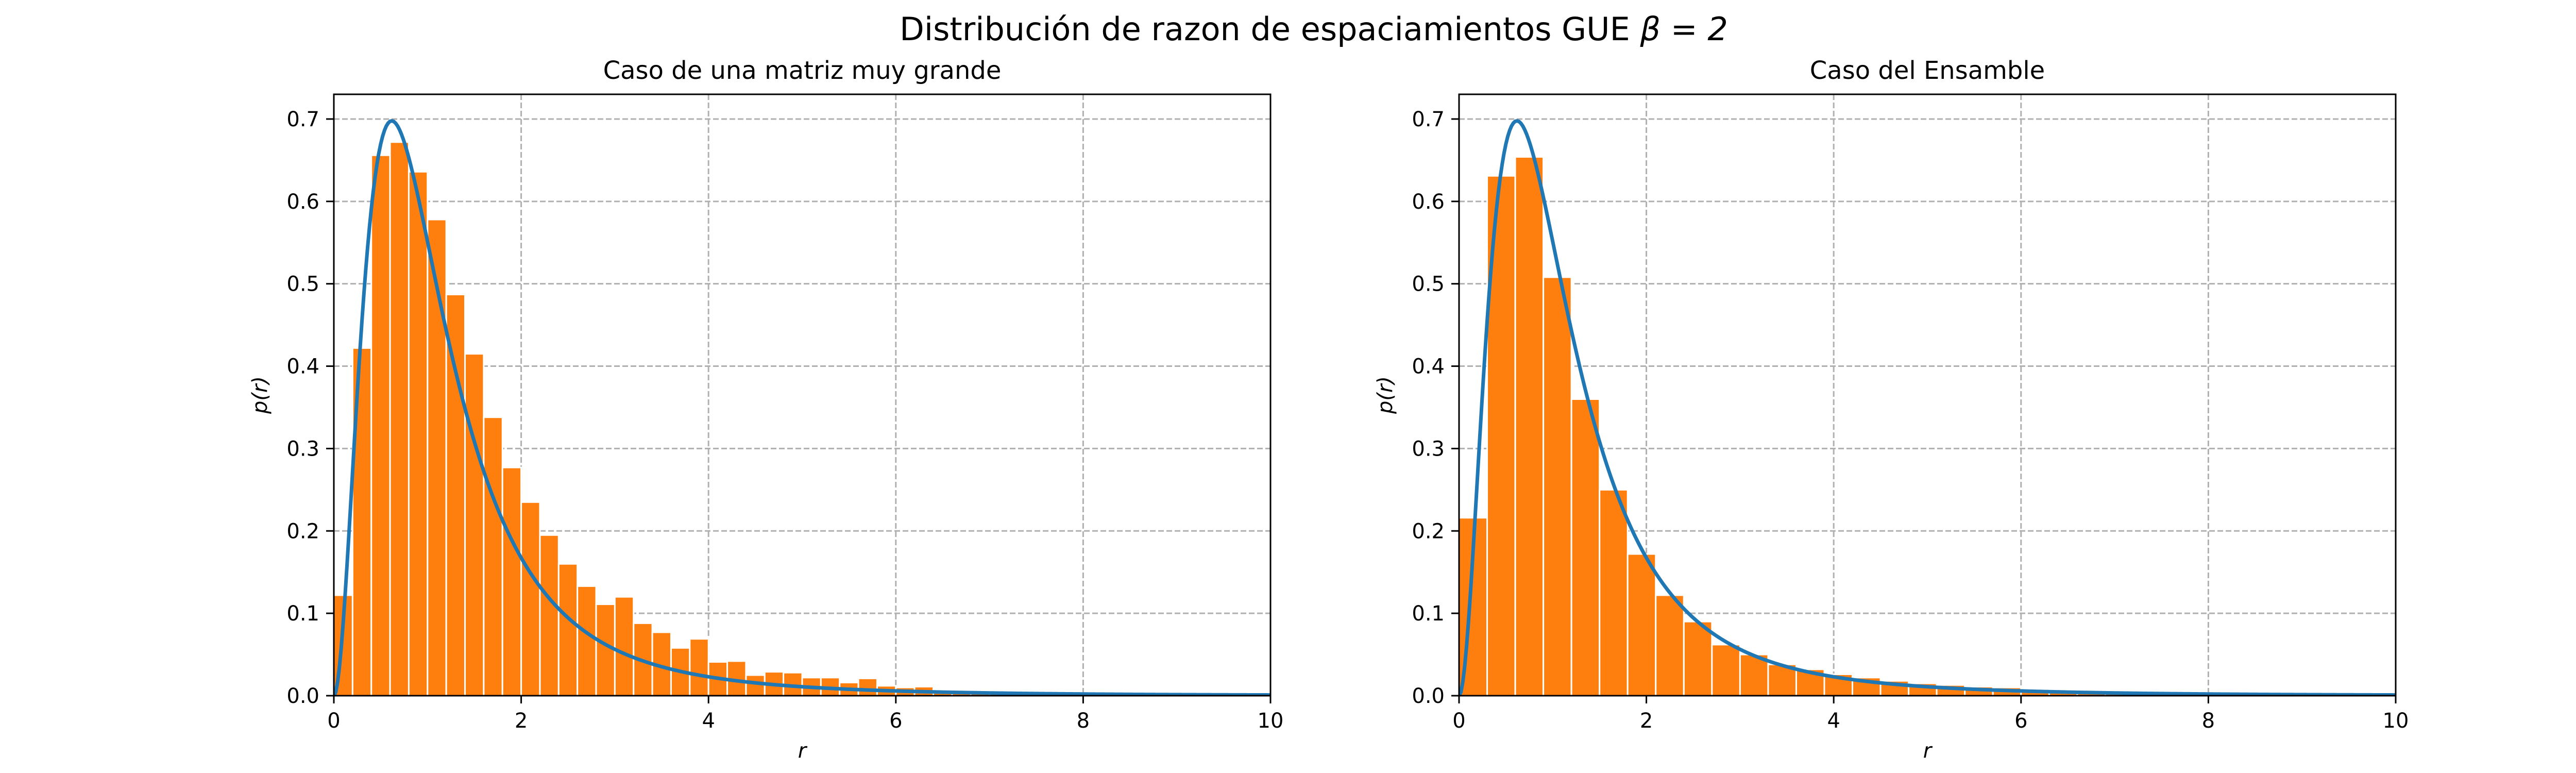 The width and height of the screenshot is (2576, 773). What do you see at coordinates (1428, 449) in the screenshot?
I see `right-y-tick-label: 0.3` at bounding box center [1428, 449].